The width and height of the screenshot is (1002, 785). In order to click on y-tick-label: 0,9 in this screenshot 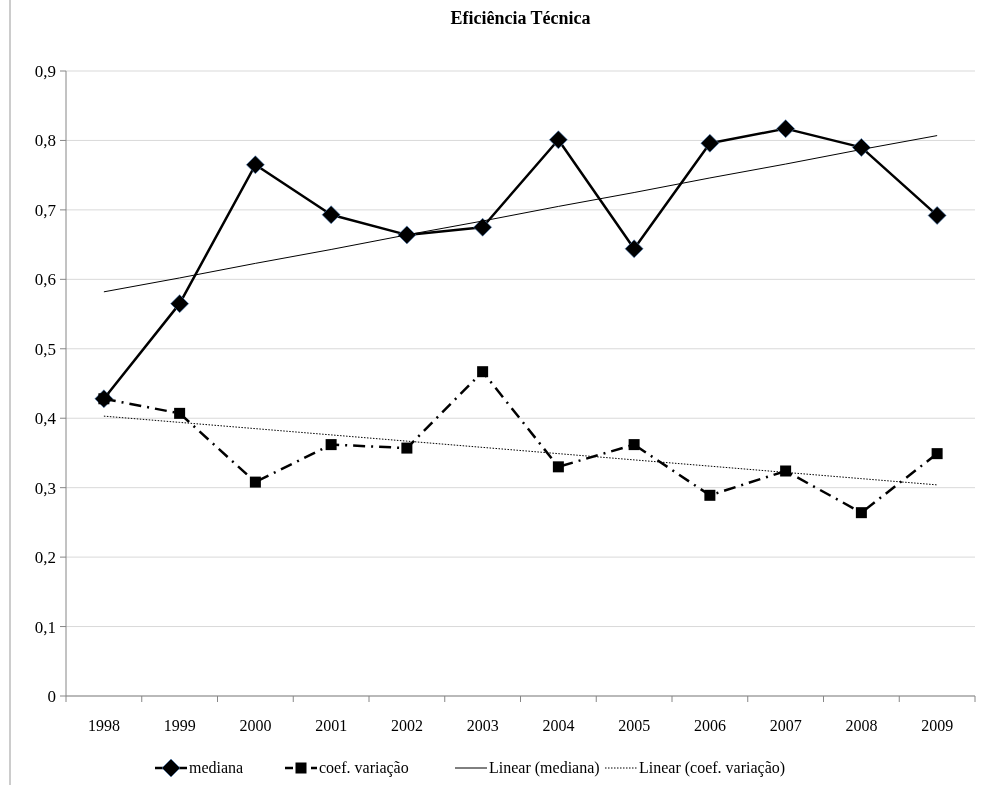, I will do `click(45, 71)`.